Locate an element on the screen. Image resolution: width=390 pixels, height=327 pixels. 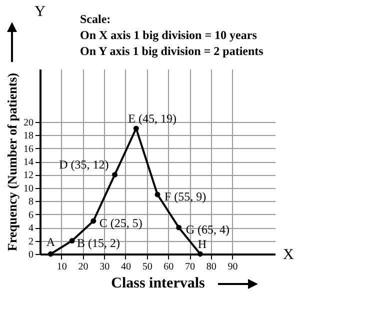
annotation: H is located at coordinates (202, 244).